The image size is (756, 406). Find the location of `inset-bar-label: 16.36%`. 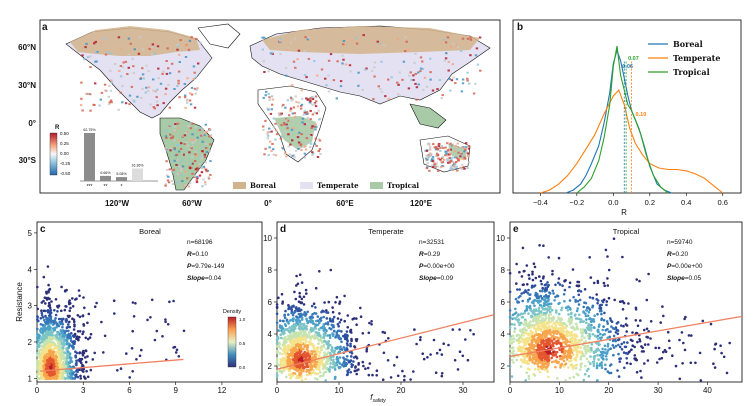

inset-bar-label: 16.36% is located at coordinates (137, 165).